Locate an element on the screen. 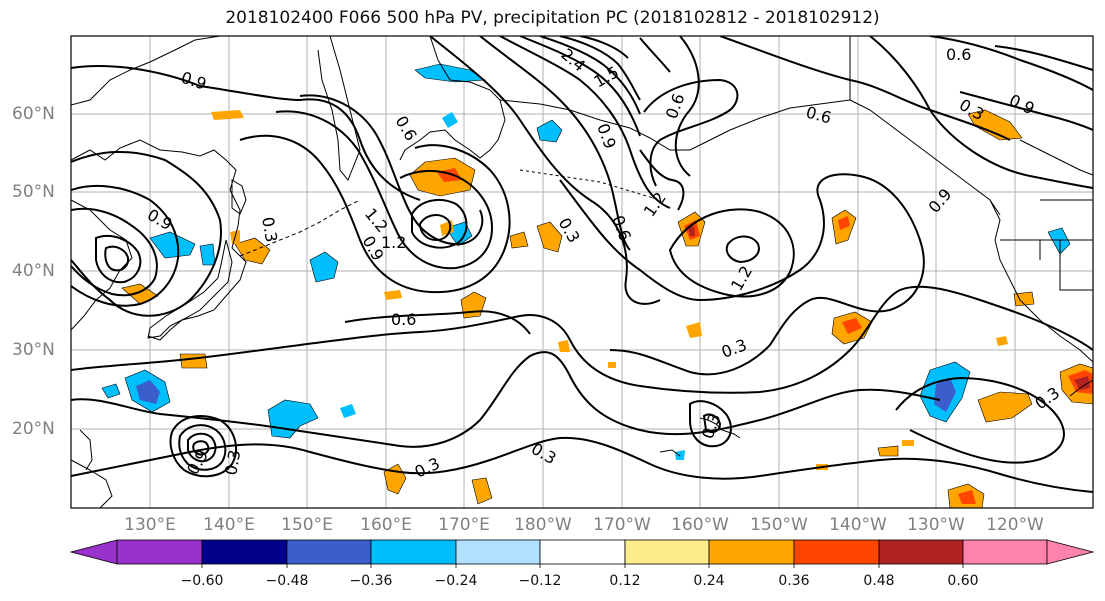 This screenshot has height=601, width=1105. lon-label: 170°W is located at coordinates (622, 525).